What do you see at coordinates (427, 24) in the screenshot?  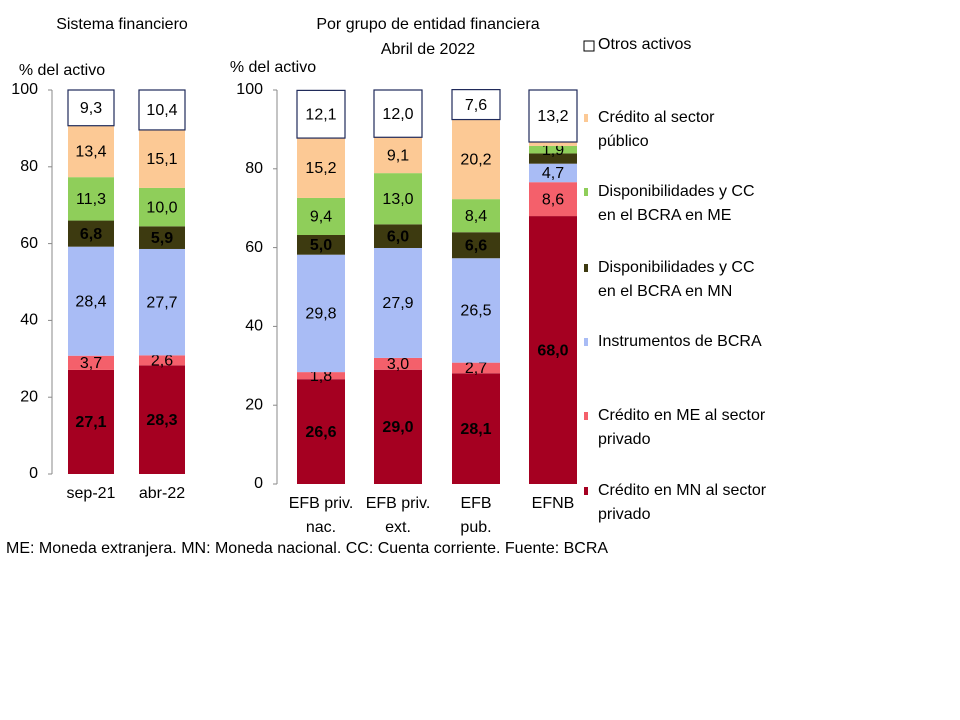 I see `chart-title: Por grupo de entidad financiera` at bounding box center [427, 24].